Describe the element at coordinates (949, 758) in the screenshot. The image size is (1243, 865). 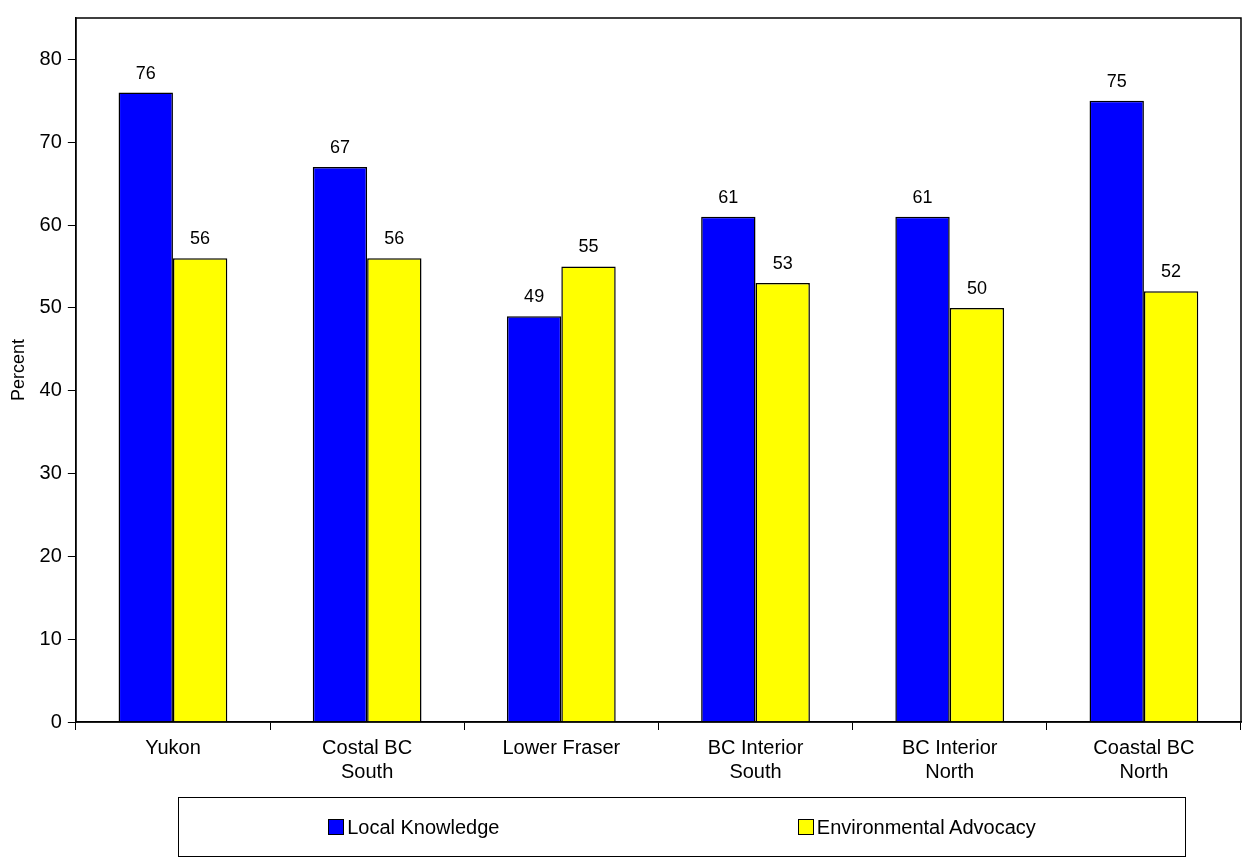
I see `x-tick-label: BC Interior North` at that location.